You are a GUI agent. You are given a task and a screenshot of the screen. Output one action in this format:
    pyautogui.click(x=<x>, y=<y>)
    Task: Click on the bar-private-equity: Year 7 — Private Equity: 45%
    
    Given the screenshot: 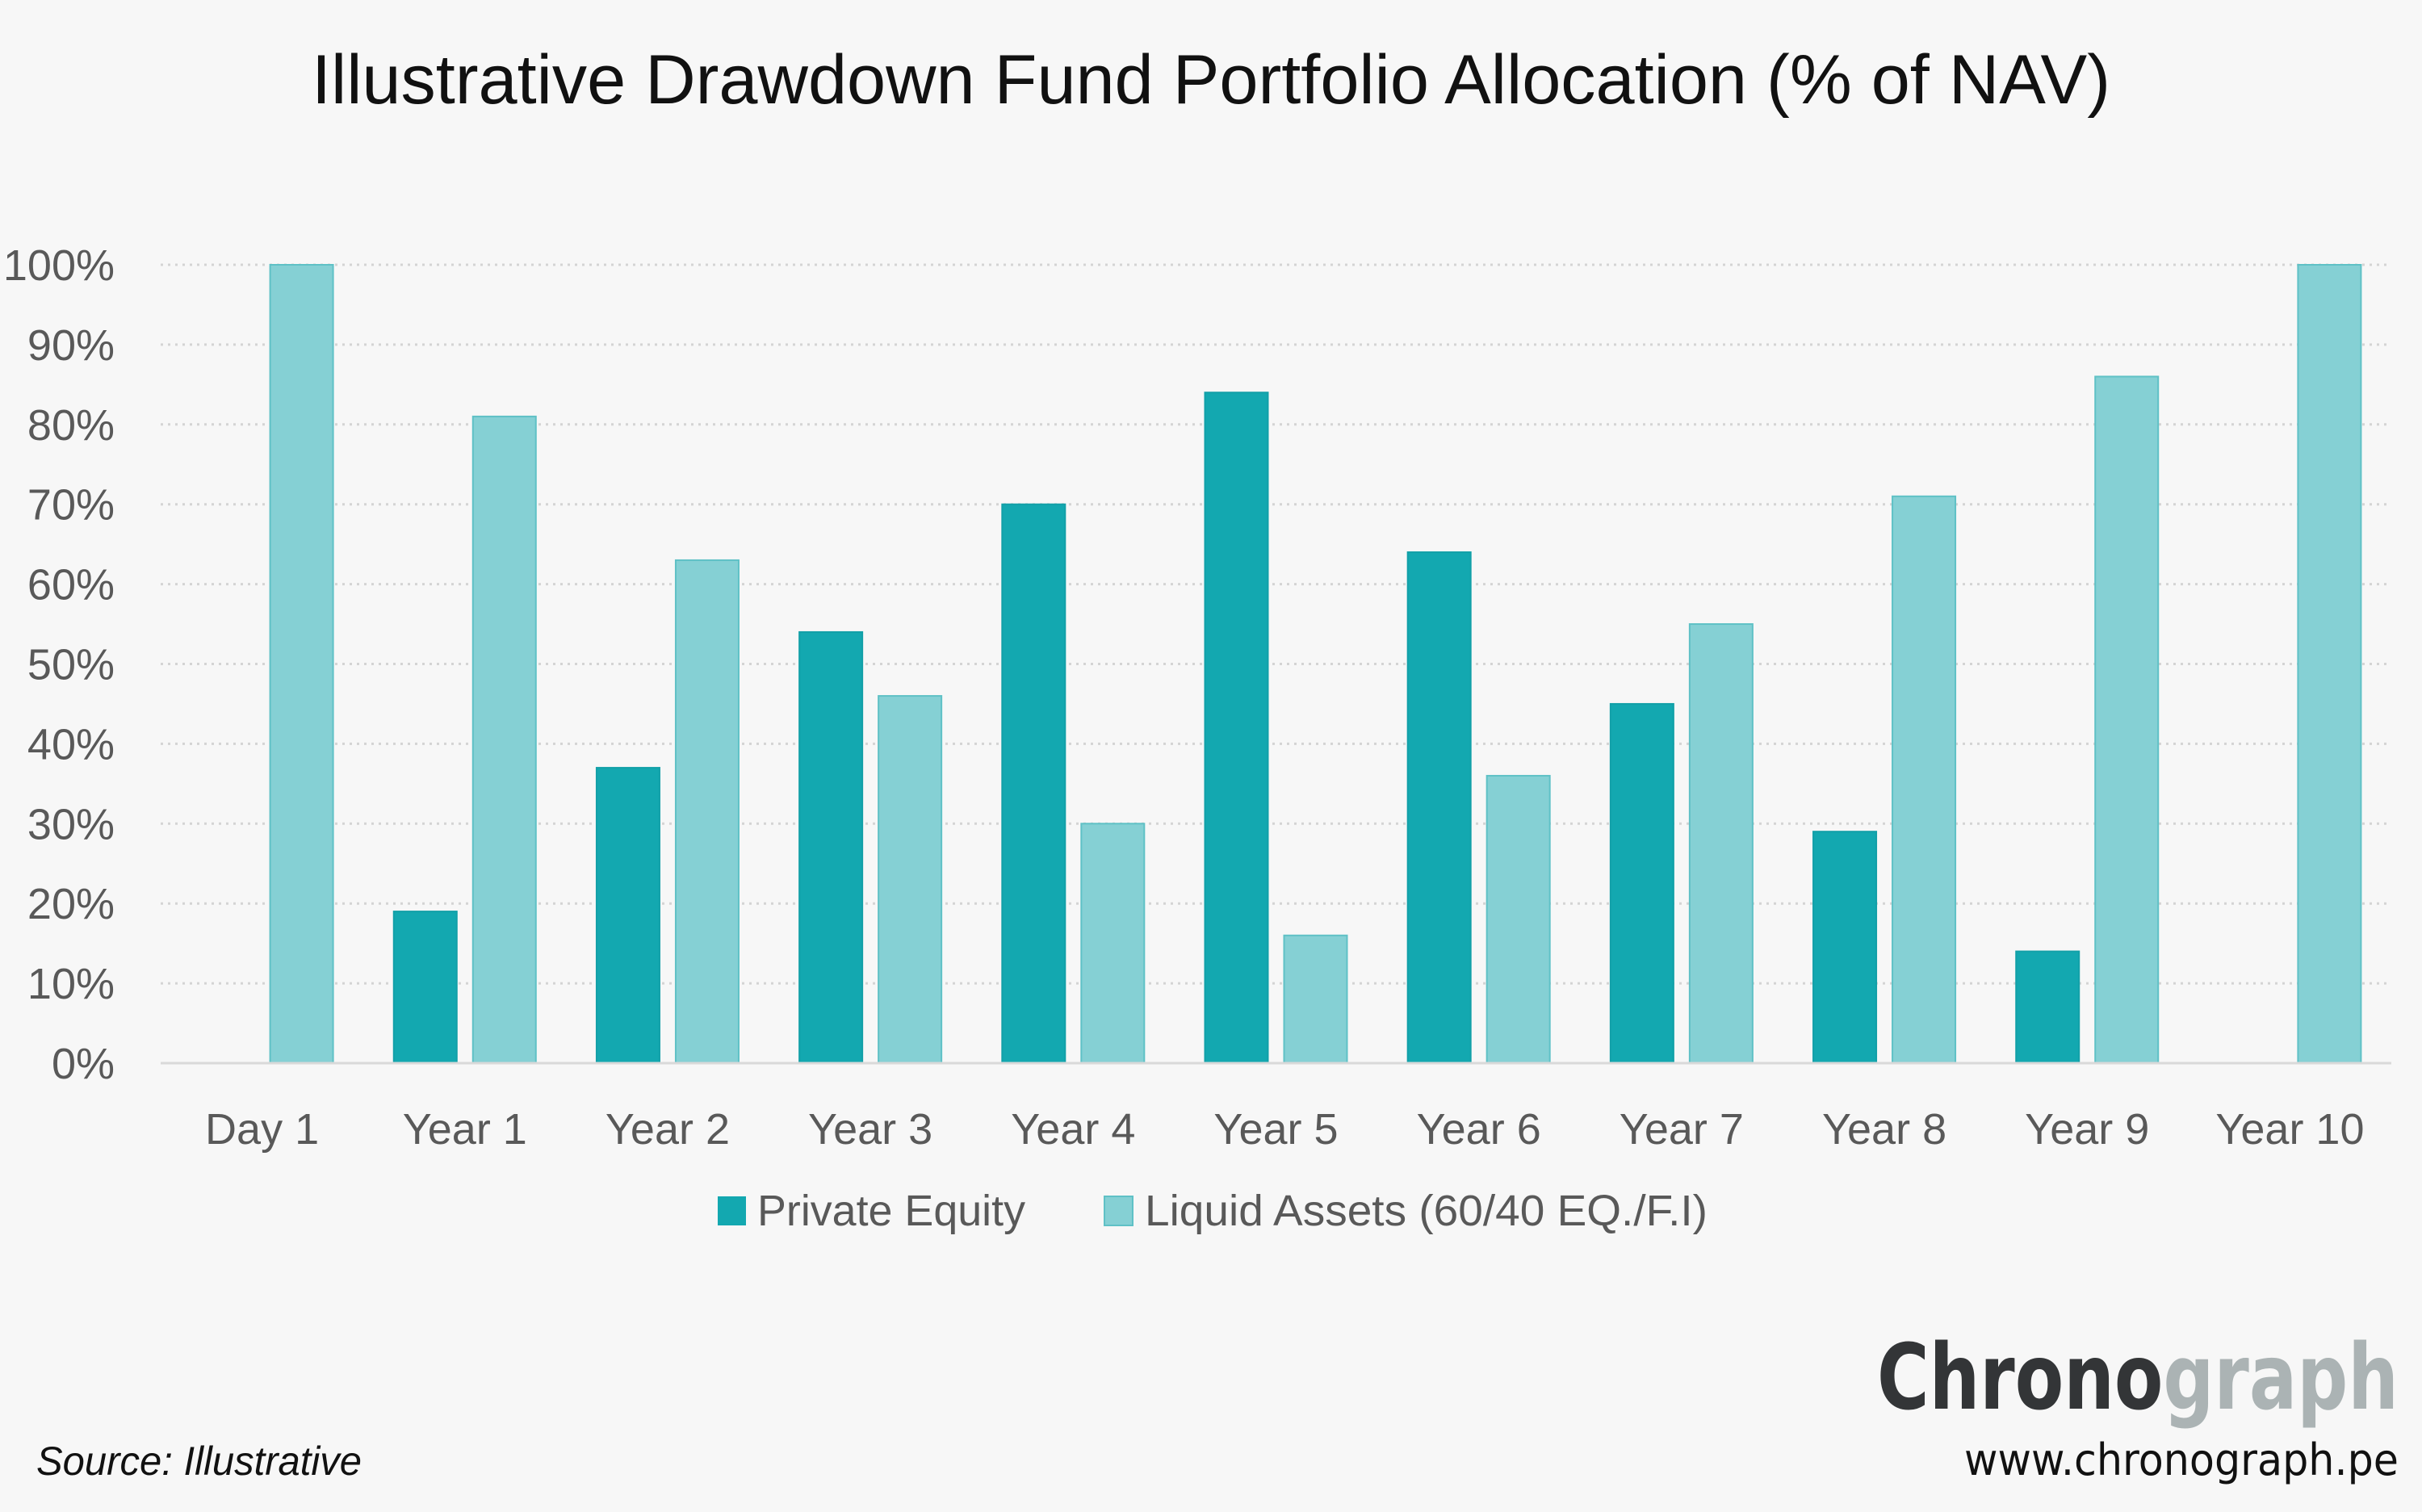 What is the action you would take?
    pyautogui.click(x=1641, y=883)
    